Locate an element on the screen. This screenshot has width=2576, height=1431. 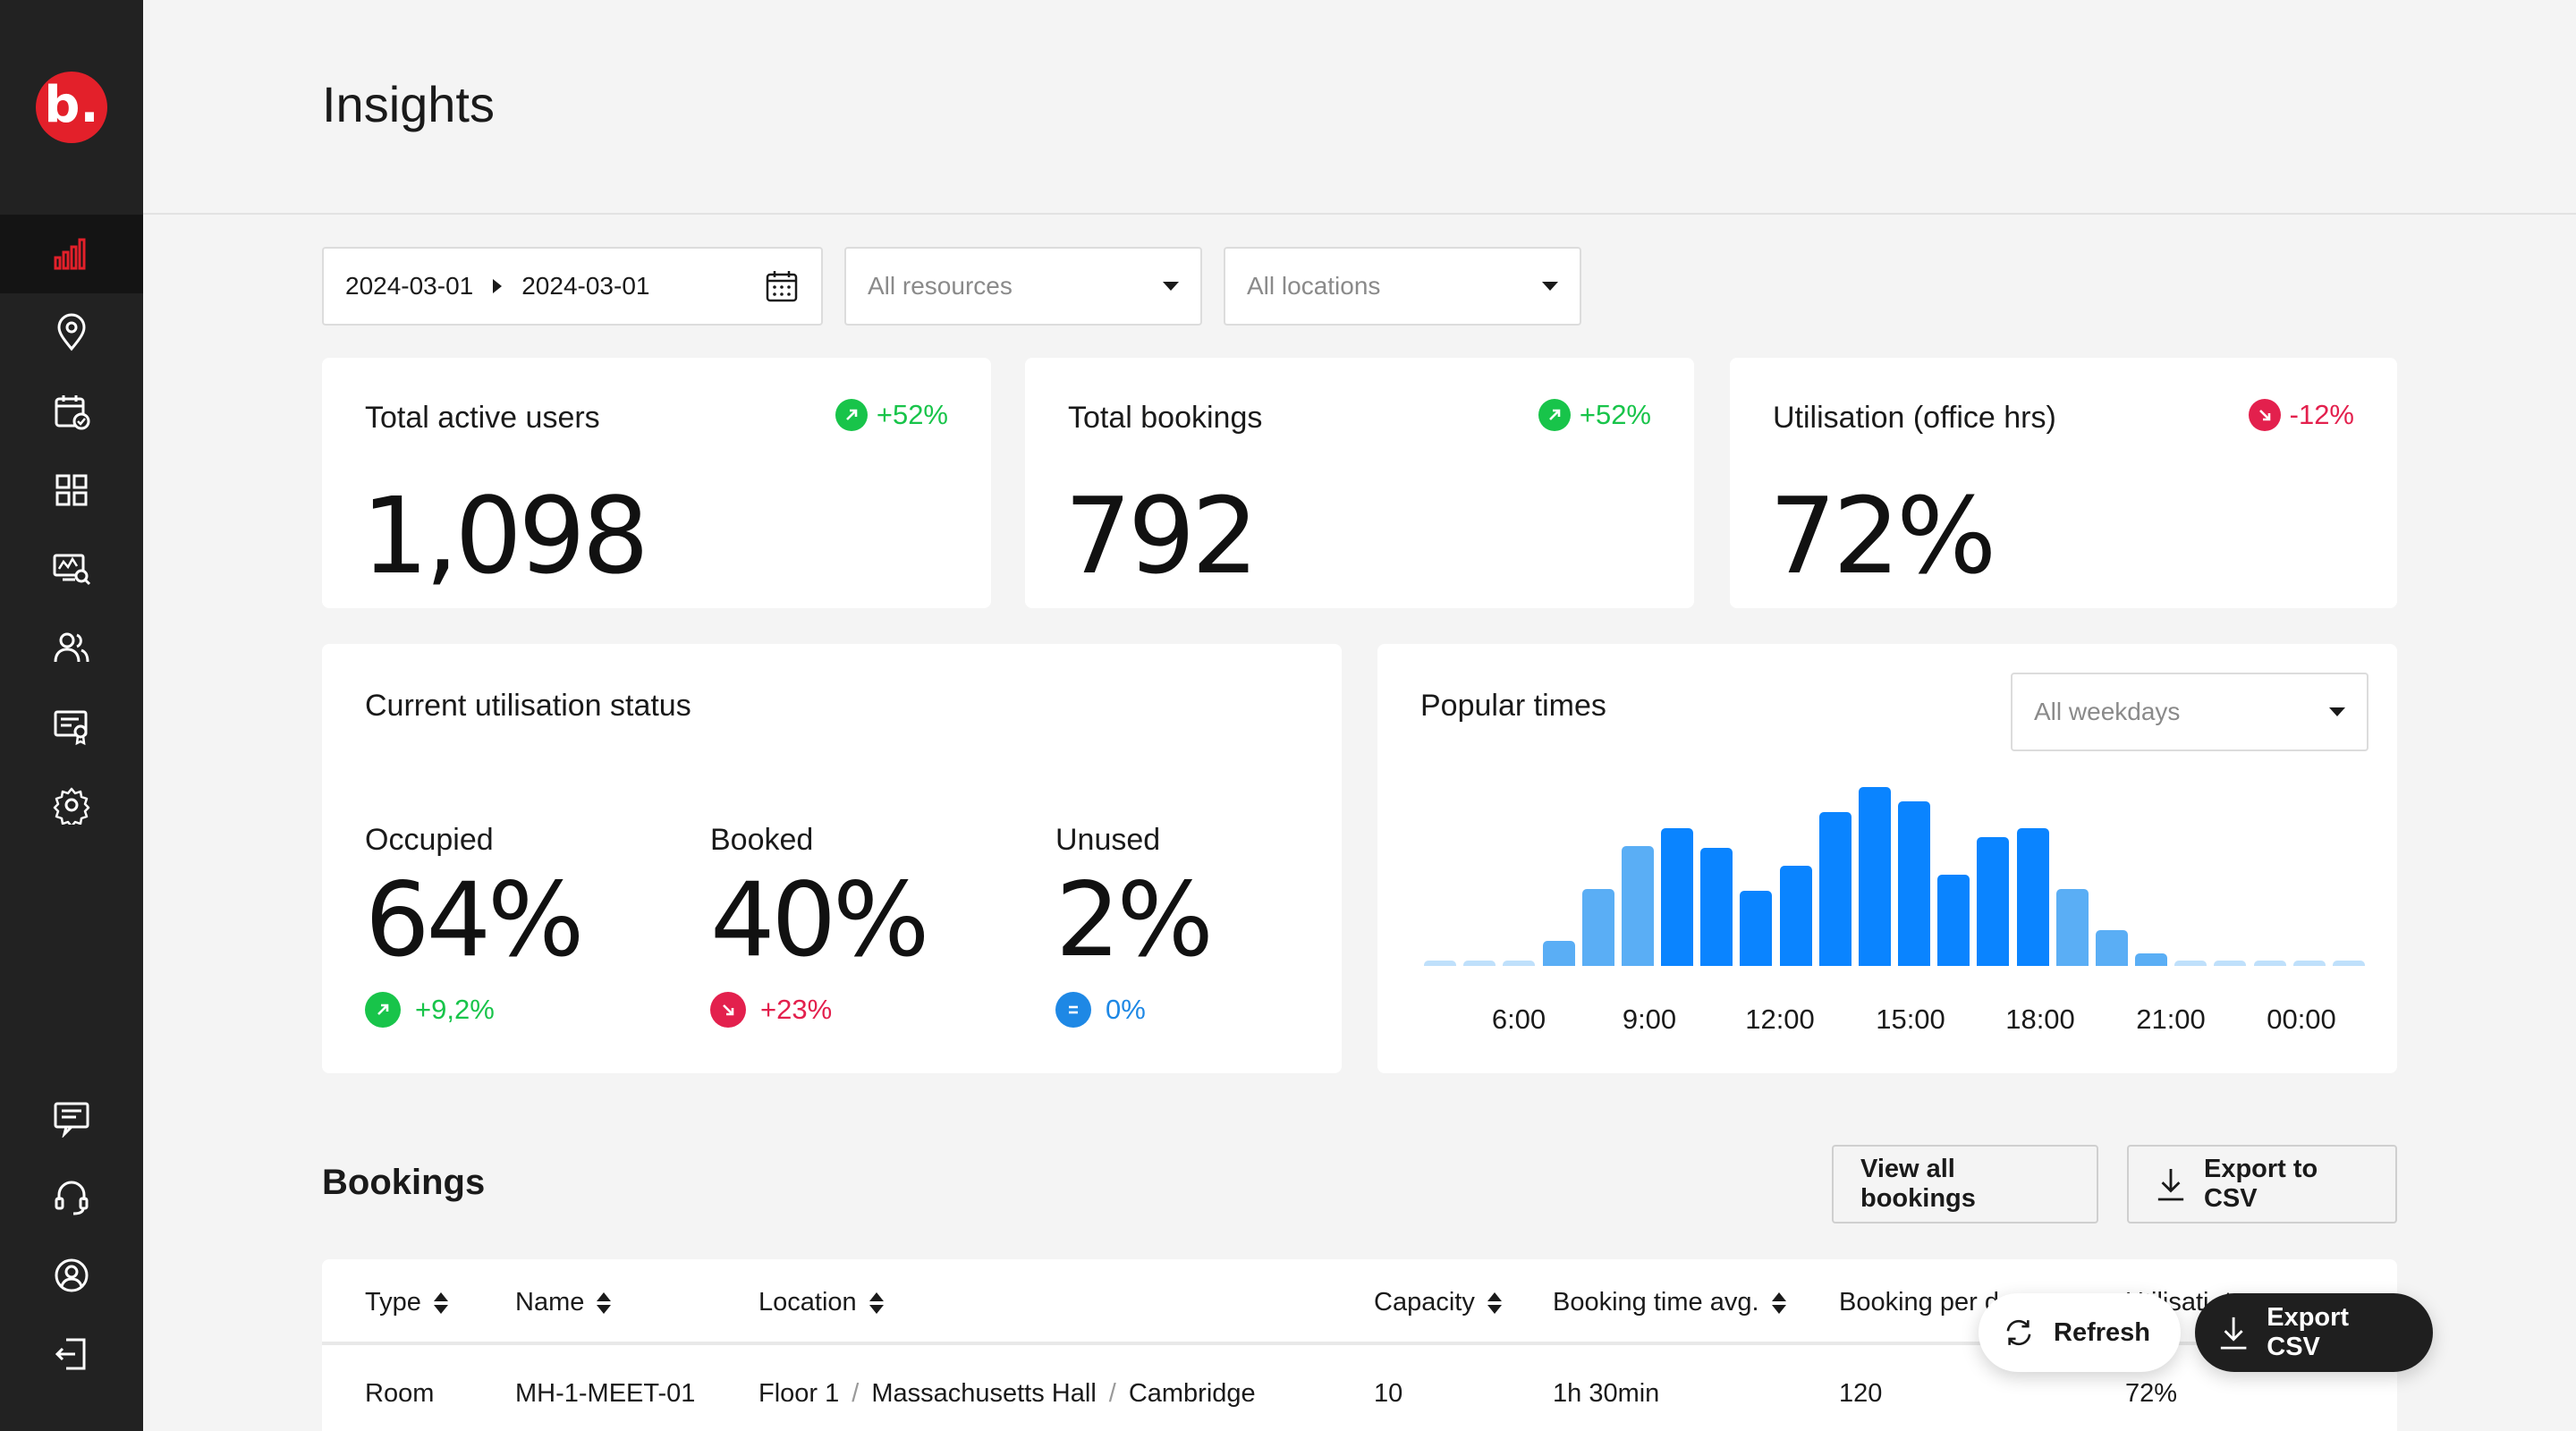
user-circle-icon is located at coordinates (72, 1275).